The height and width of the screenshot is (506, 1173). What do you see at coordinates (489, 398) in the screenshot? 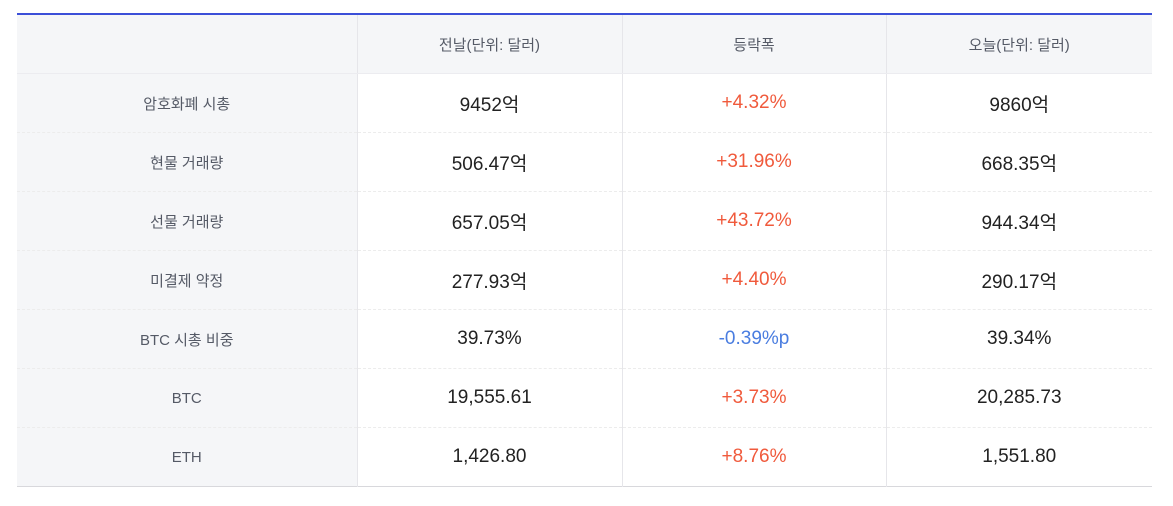
I see `previous-value: 19,555.61` at bounding box center [489, 398].